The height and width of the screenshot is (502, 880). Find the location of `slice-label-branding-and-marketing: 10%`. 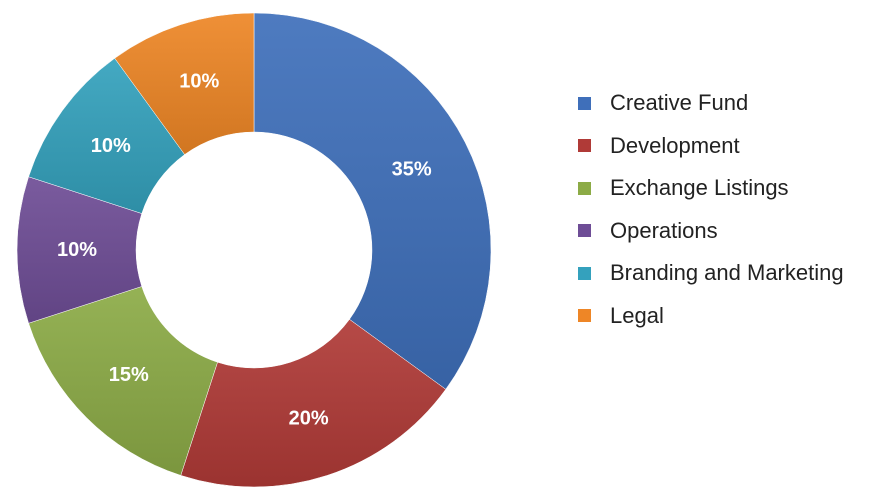

slice-label-branding-and-marketing: 10% is located at coordinates (111, 146).